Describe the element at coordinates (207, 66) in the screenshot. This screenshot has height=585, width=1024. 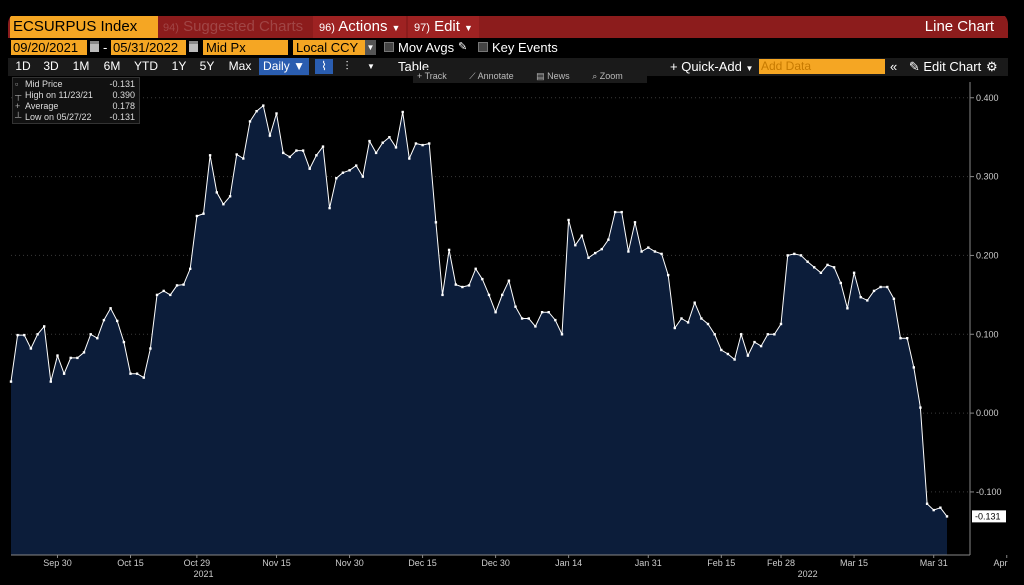
I see `range-5y: 5Y` at that location.